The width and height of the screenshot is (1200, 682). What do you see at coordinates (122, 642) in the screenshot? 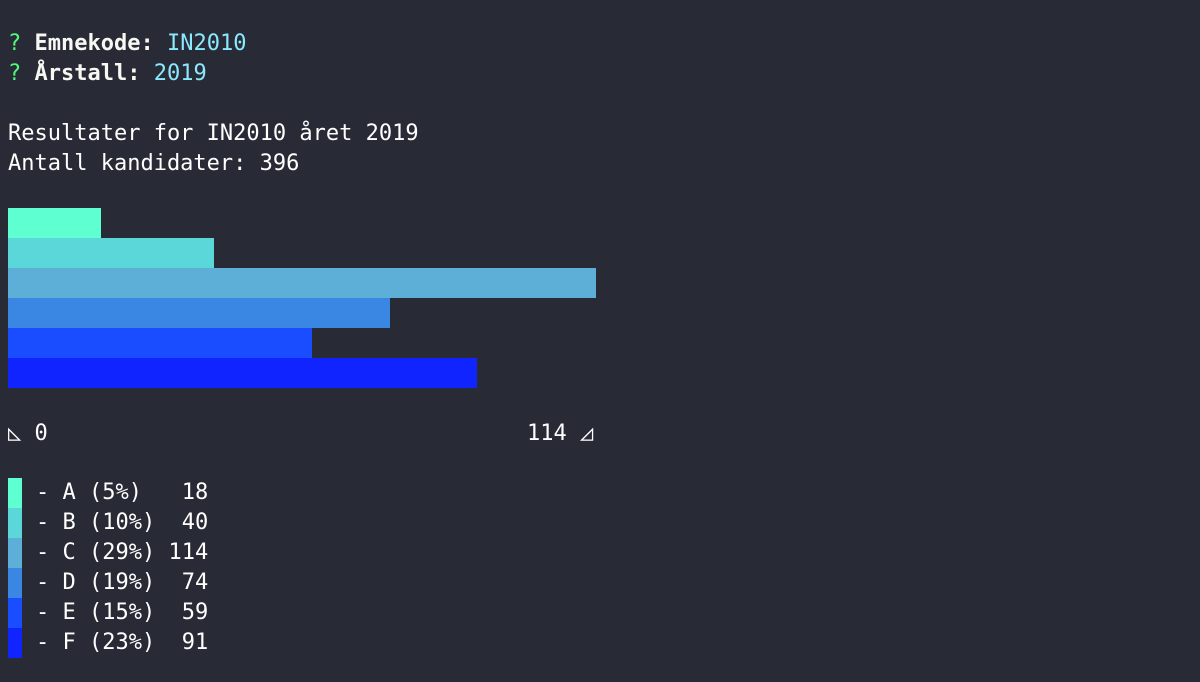
I see `legend-entry-f: - F (23%) 91` at bounding box center [122, 642].